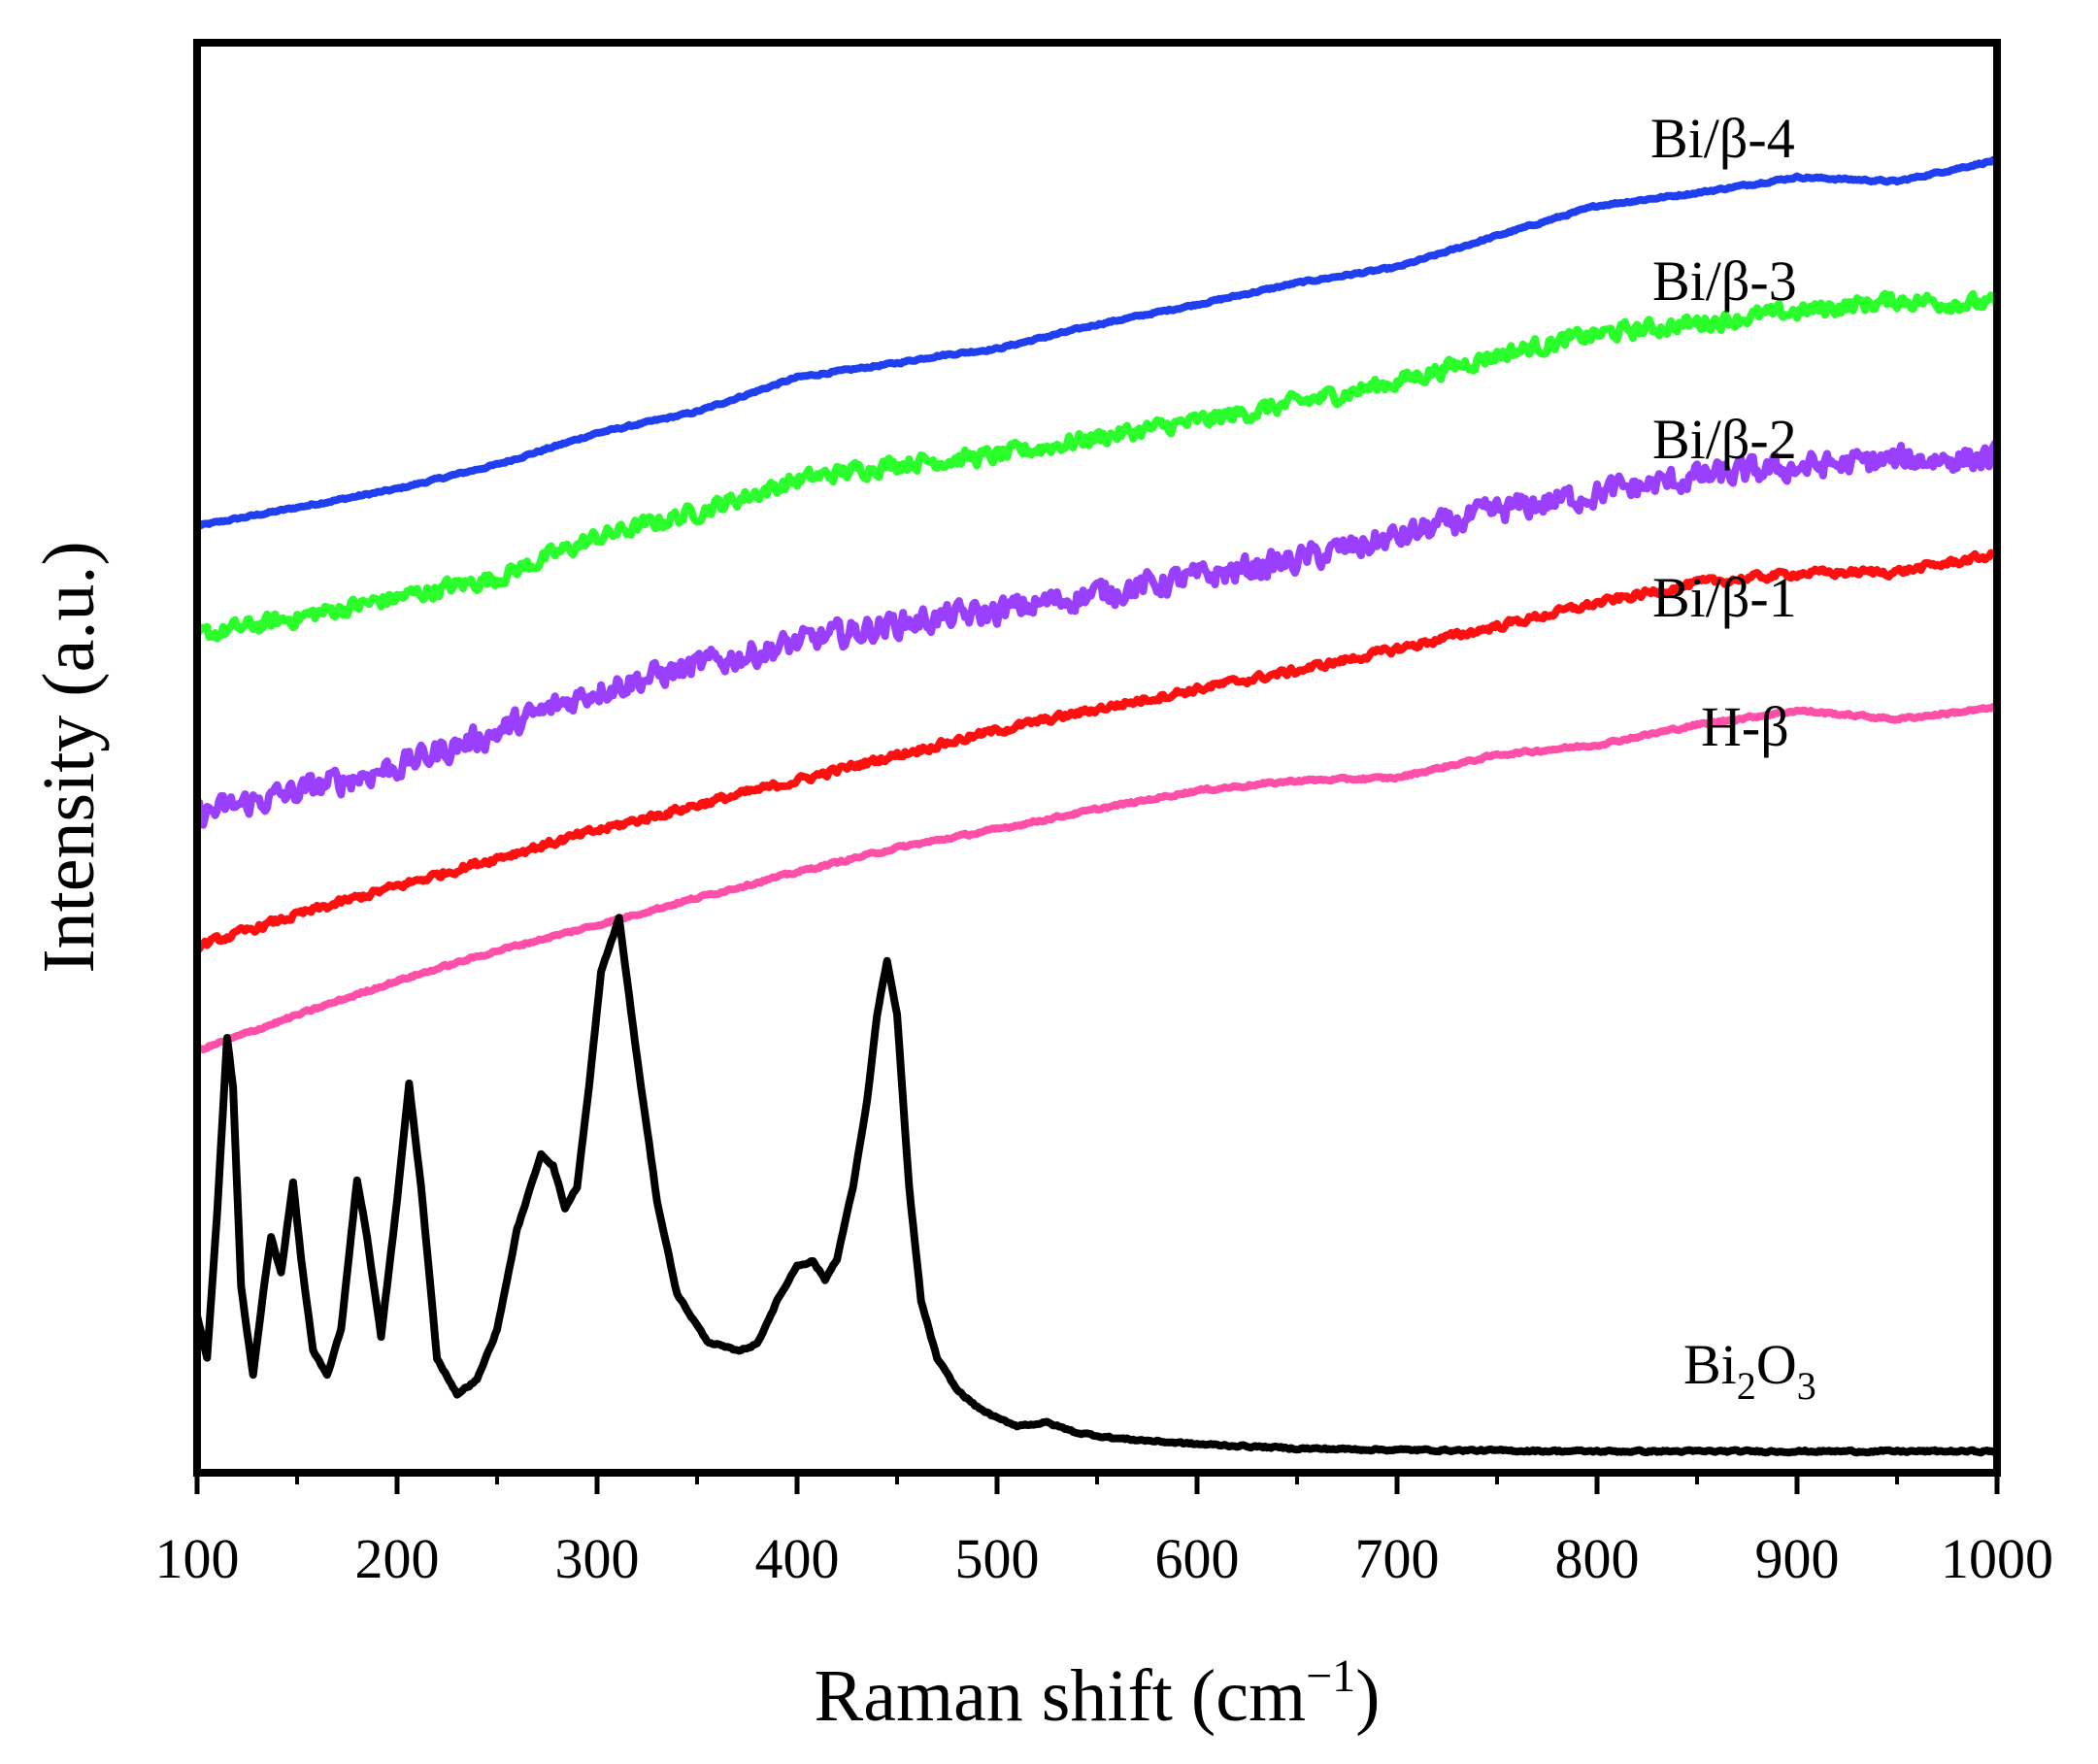 Image resolution: width=2098 pixels, height=1764 pixels. Describe the element at coordinates (1330, 1676) in the screenshot. I see `x-axis-title-sup: −1` at that location.